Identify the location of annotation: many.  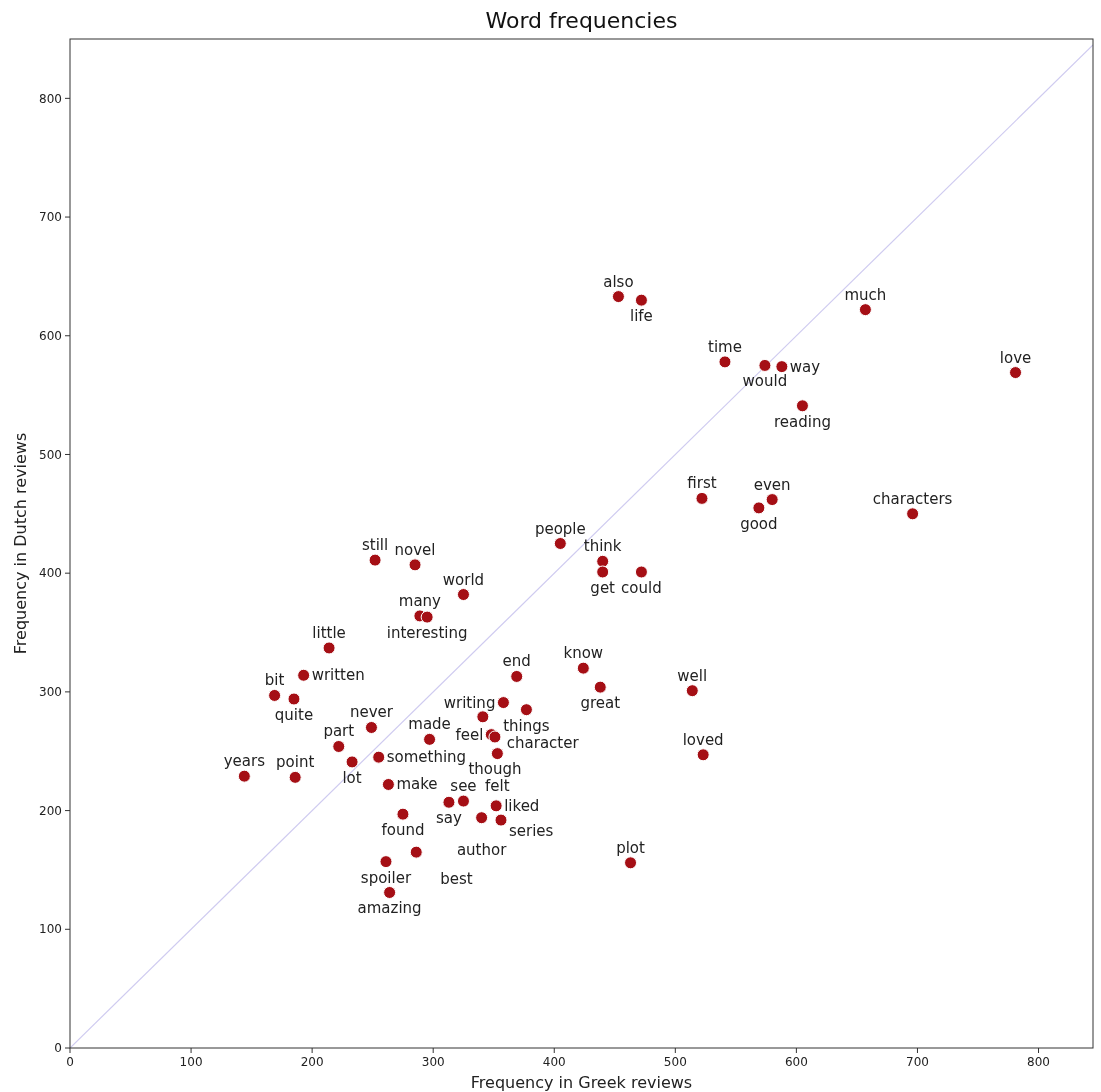
(420, 600).